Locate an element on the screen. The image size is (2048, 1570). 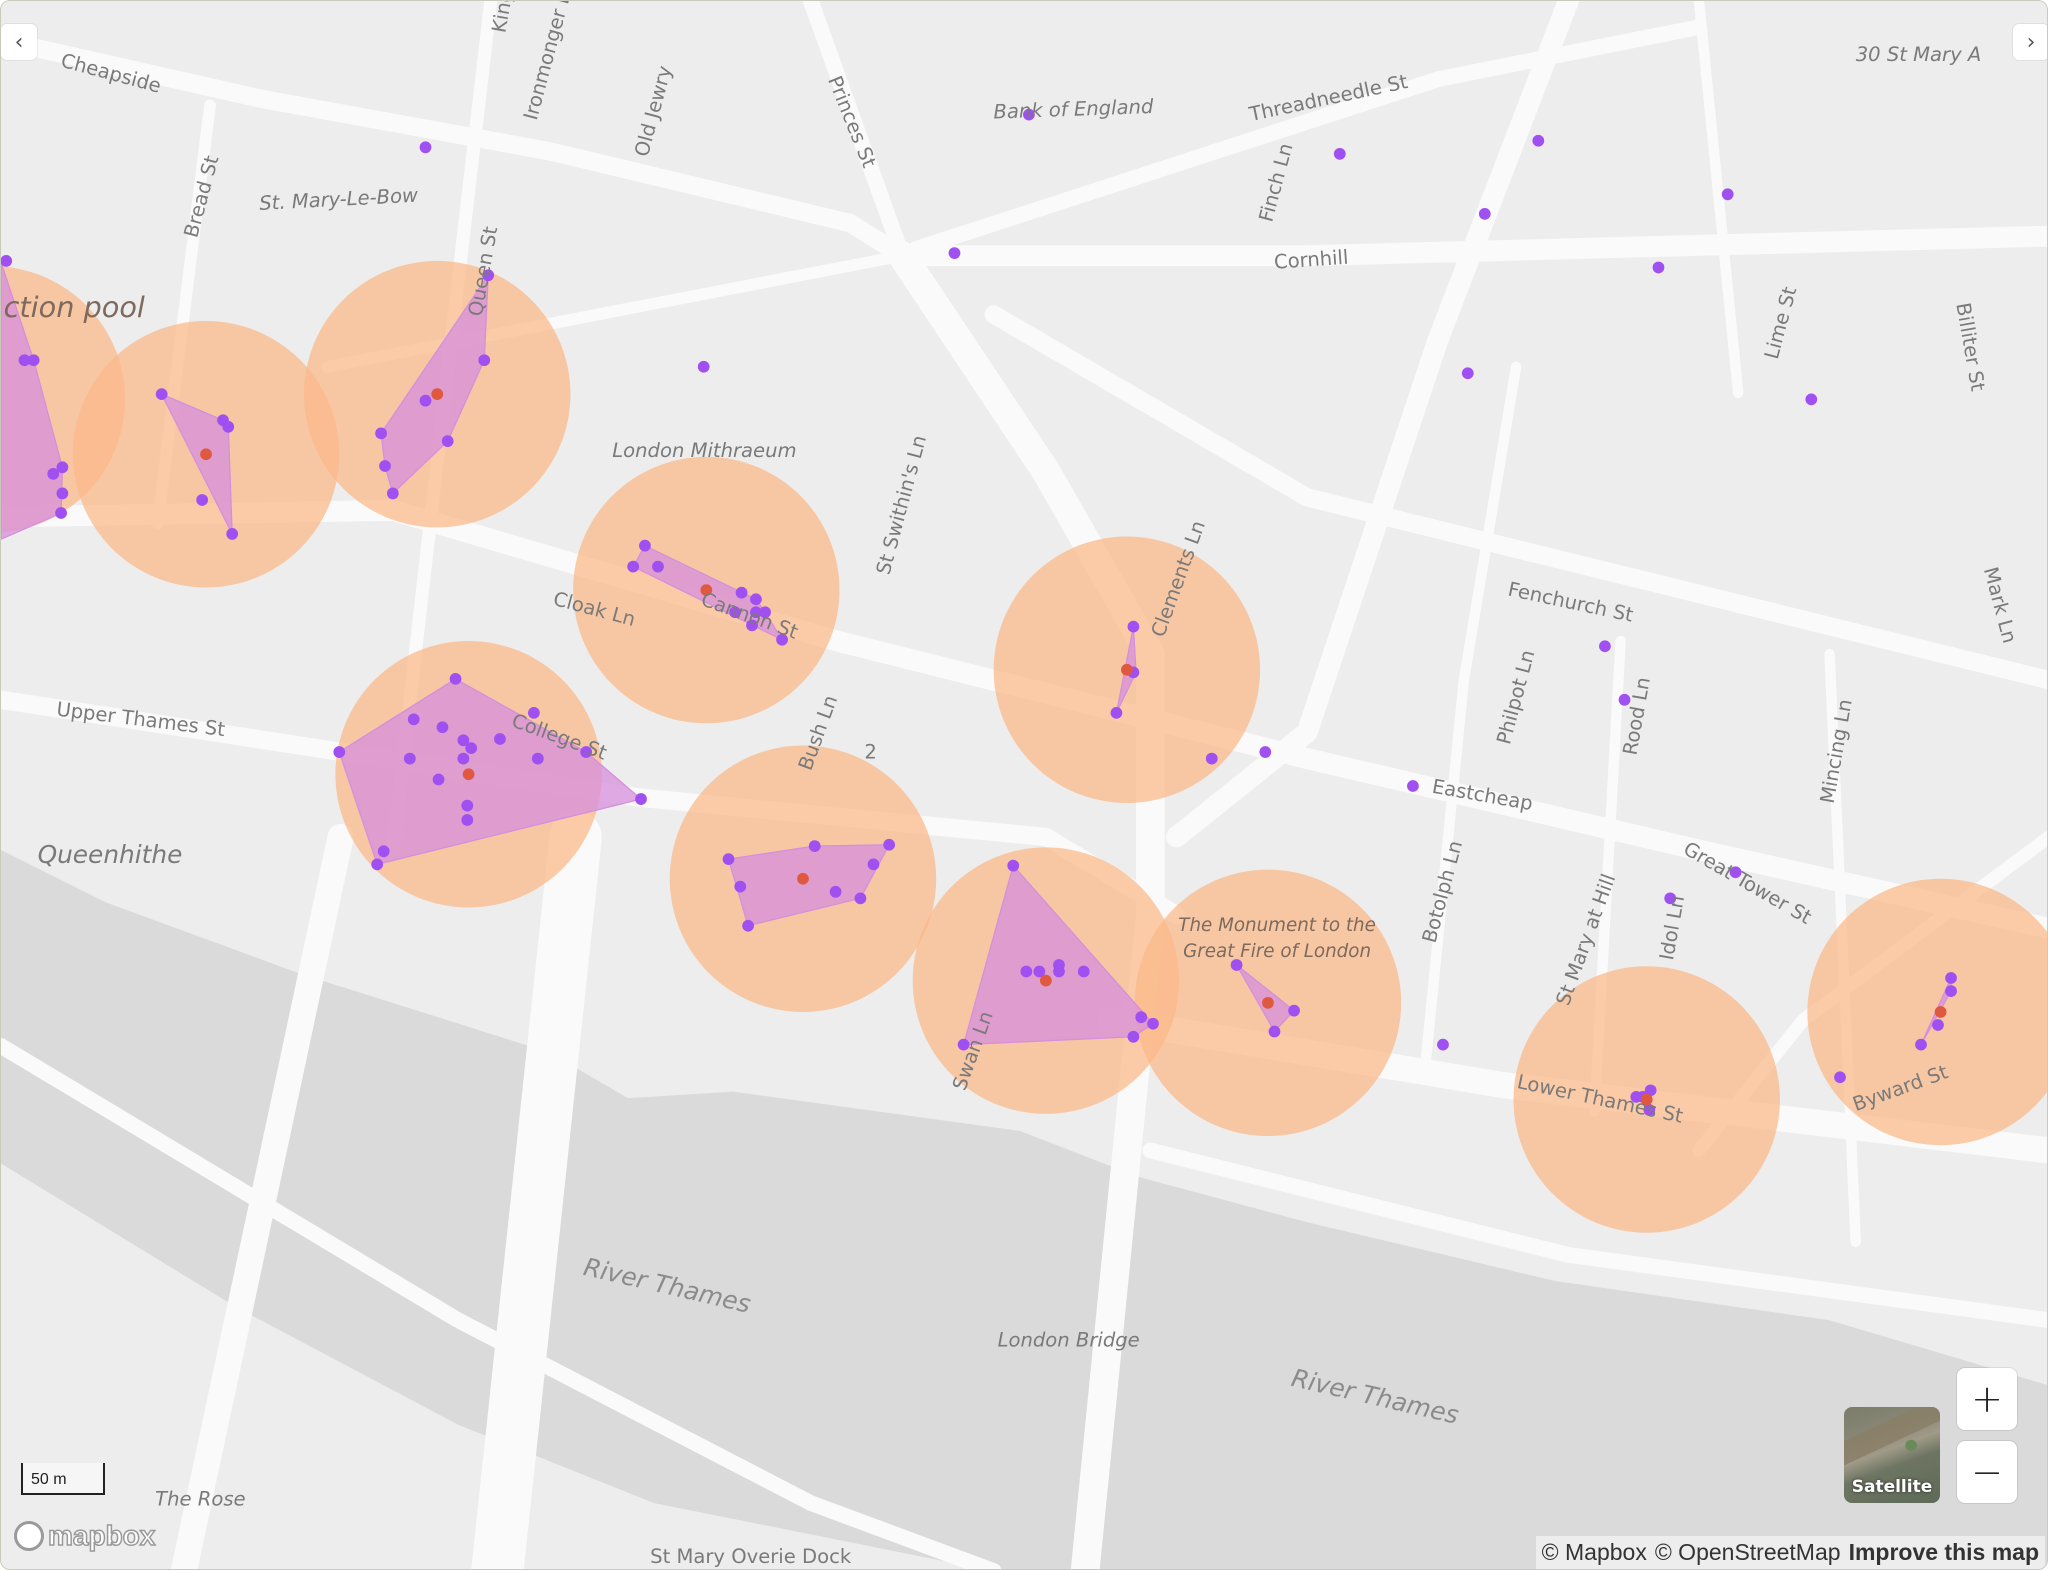
place-label: Bank of England is located at coordinates (1073, 109).